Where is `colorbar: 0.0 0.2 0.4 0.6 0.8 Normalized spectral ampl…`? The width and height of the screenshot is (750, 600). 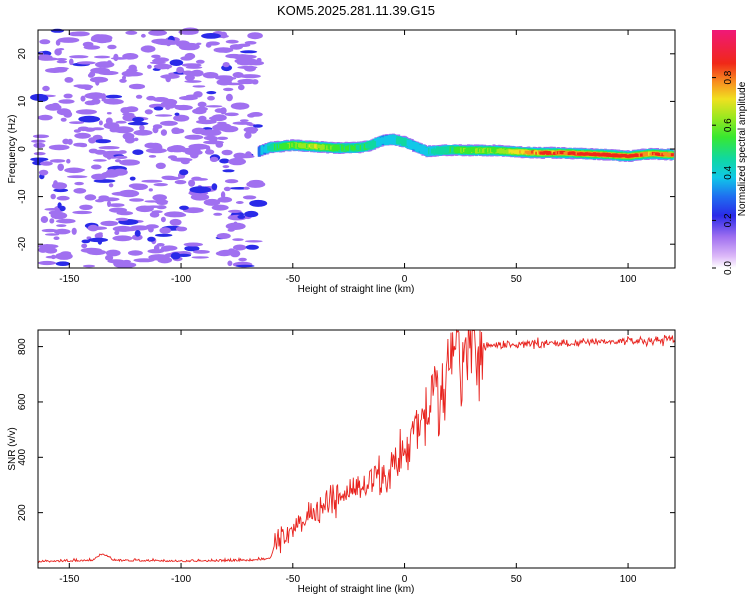 colorbar: 0.0 0.2 0.4 0.6 0.8 Normalized spectral ampl… is located at coordinates (730, 152).